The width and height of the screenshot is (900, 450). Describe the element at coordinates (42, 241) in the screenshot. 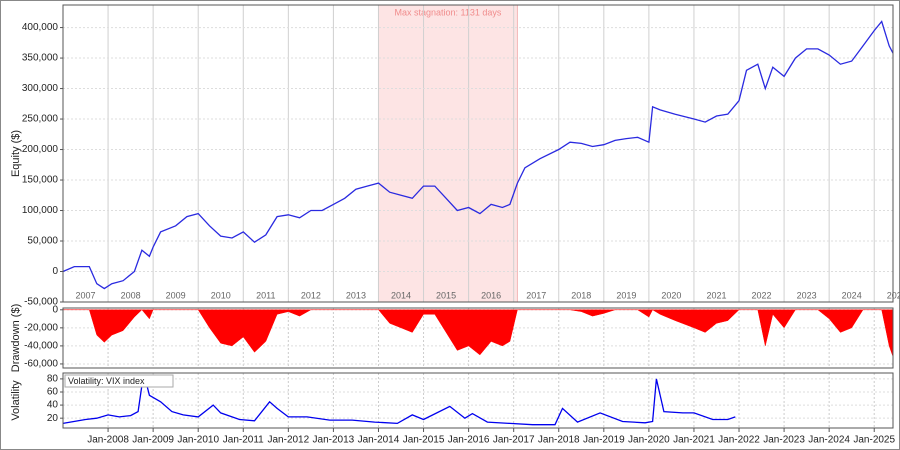

I see `y-tick-label: 50,000` at that location.